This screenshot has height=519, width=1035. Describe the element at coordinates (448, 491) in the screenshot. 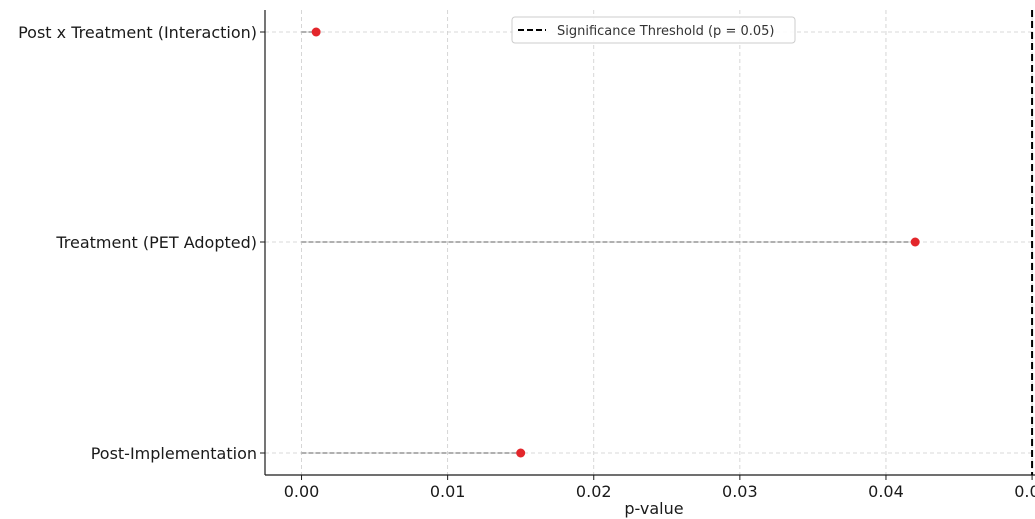

I see `x-tick-label: 0.01` at that location.